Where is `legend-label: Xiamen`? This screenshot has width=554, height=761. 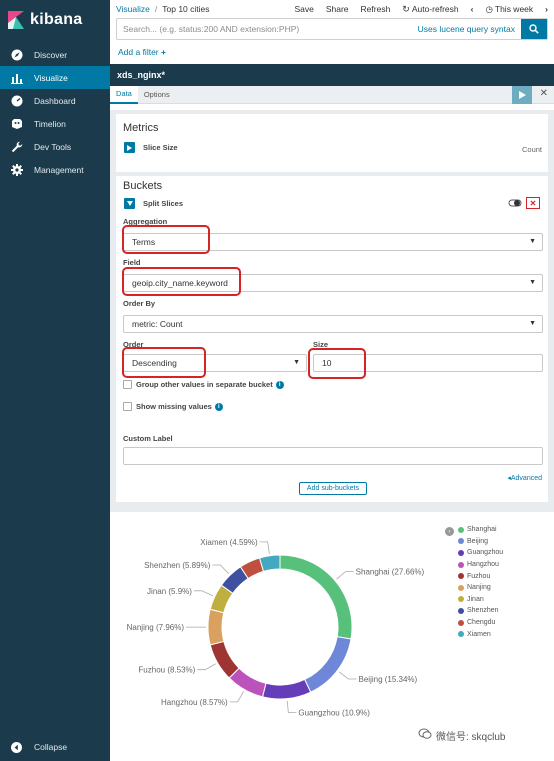 legend-label: Xiamen is located at coordinates (479, 634).